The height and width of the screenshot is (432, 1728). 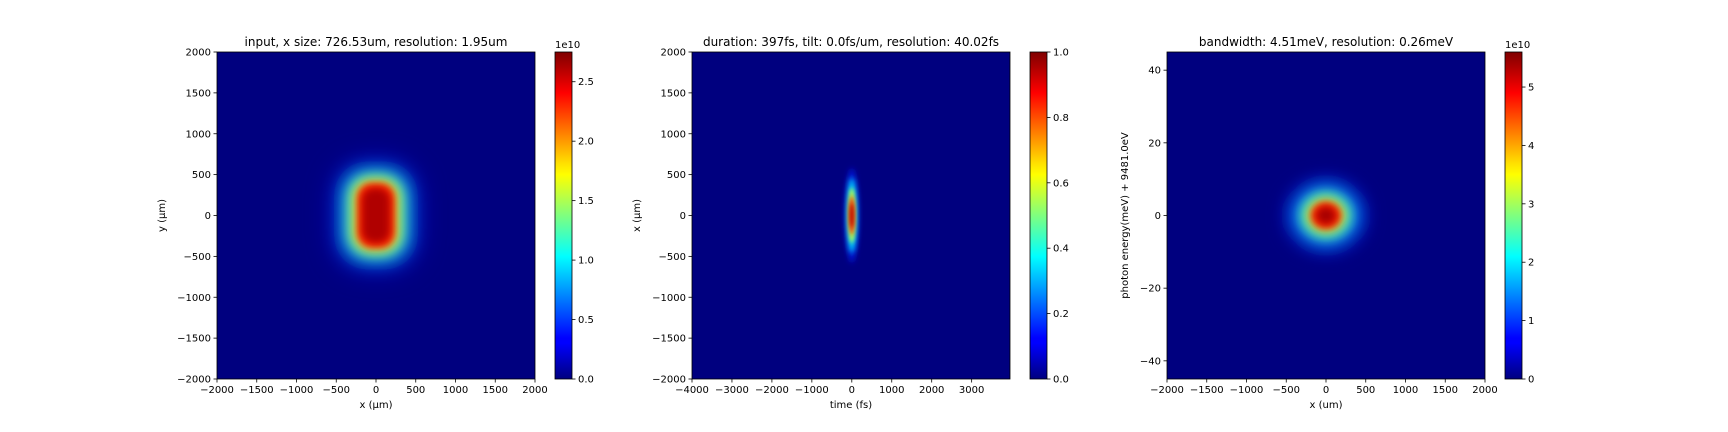 What do you see at coordinates (586, 142) in the screenshot?
I see `colorbar-tick-label: 2.0` at bounding box center [586, 142].